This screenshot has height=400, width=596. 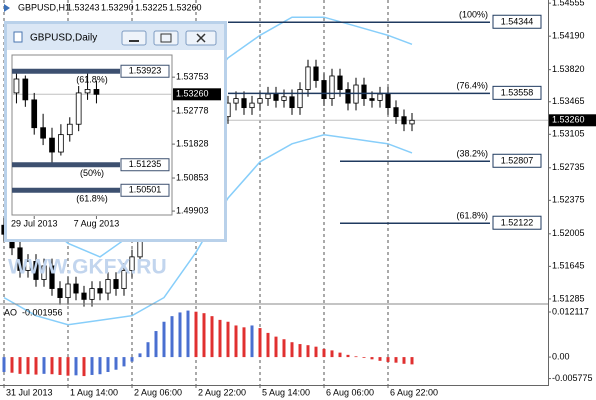 What do you see at coordinates (18, 37) in the screenshot?
I see `window-icon` at bounding box center [18, 37].